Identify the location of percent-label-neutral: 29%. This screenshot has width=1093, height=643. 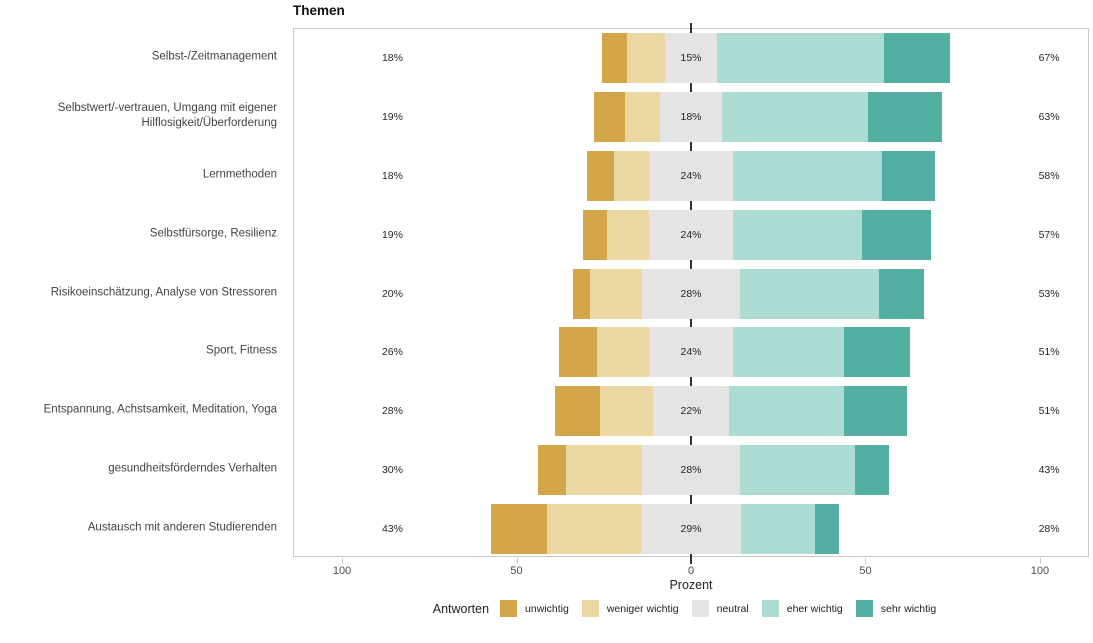
(691, 528).